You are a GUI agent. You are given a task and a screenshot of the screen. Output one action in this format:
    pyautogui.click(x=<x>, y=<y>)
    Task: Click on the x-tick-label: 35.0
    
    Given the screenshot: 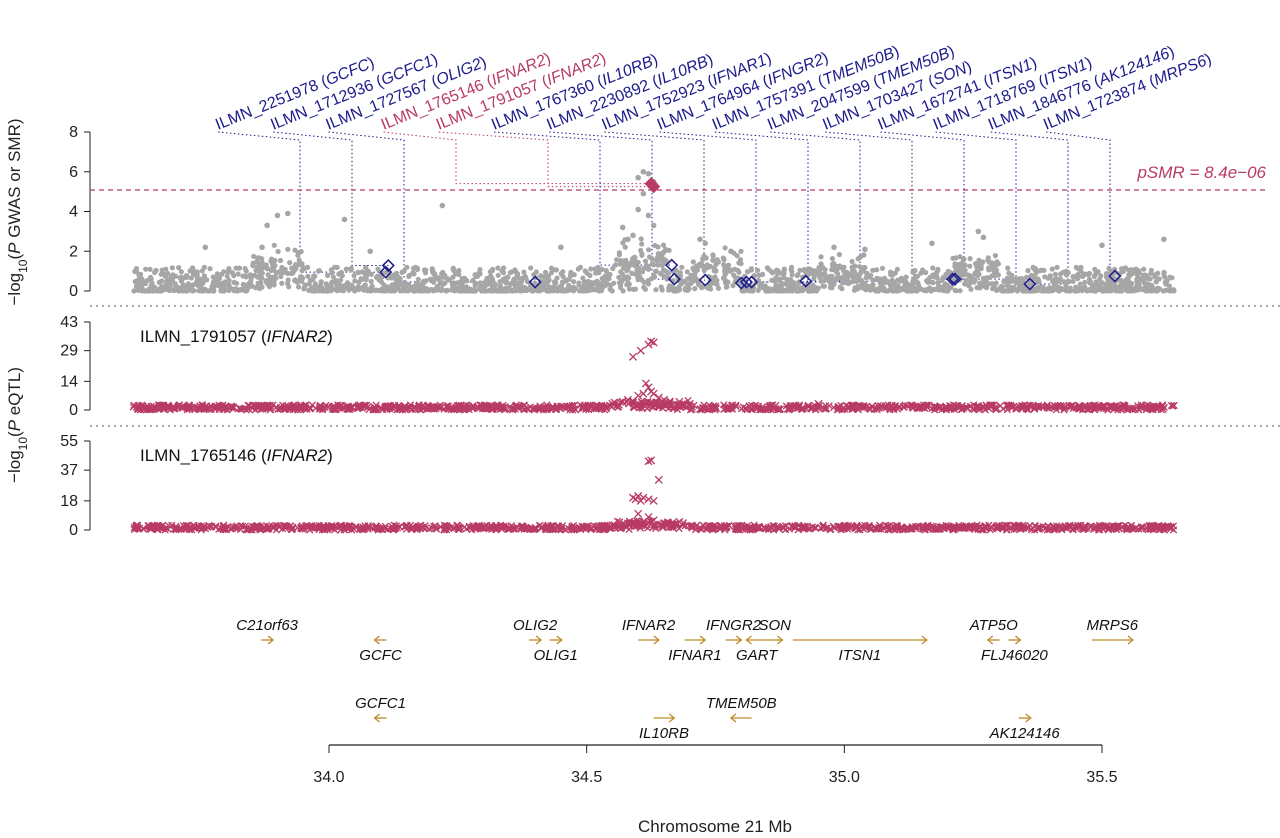 What is the action you would take?
    pyautogui.click(x=844, y=777)
    